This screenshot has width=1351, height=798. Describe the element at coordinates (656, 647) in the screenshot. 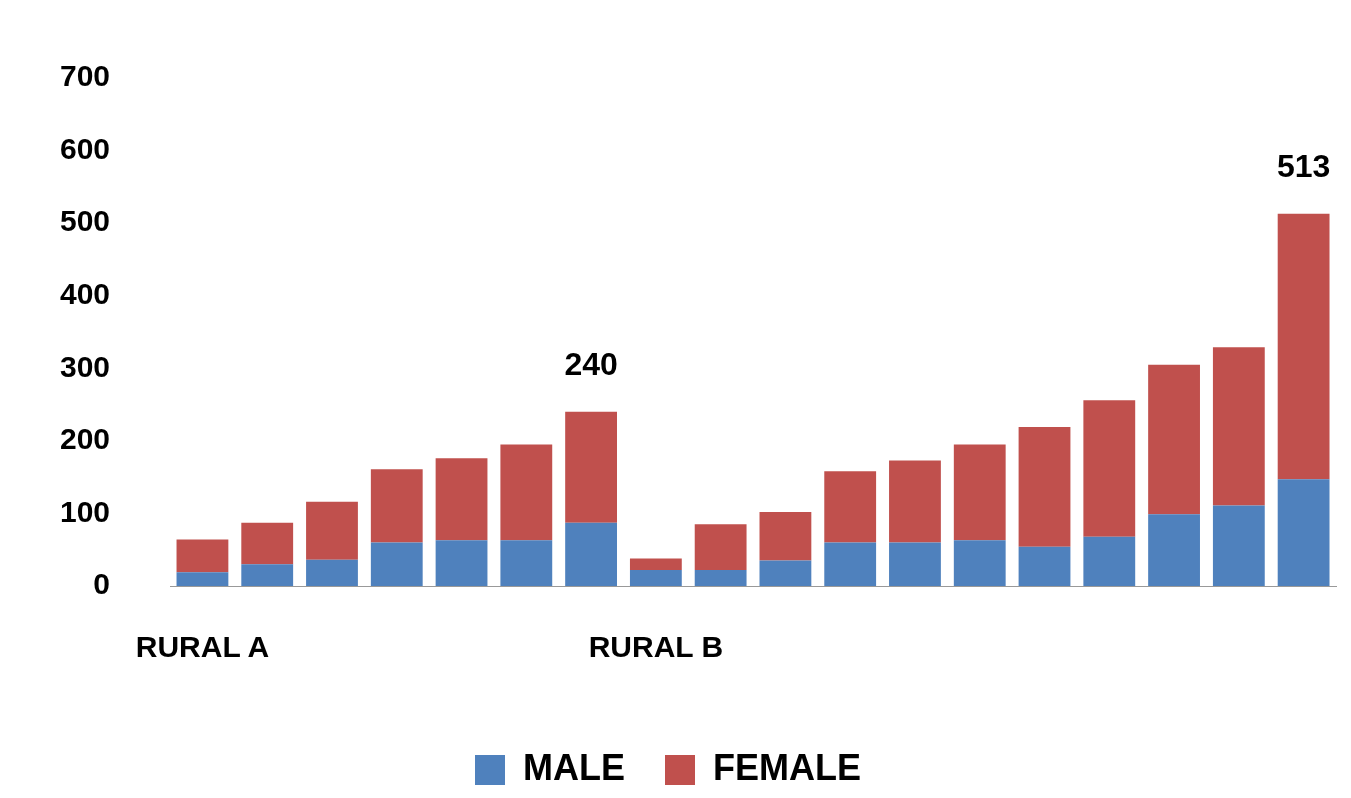

I see `x-tick-label: RURAL B` at that location.